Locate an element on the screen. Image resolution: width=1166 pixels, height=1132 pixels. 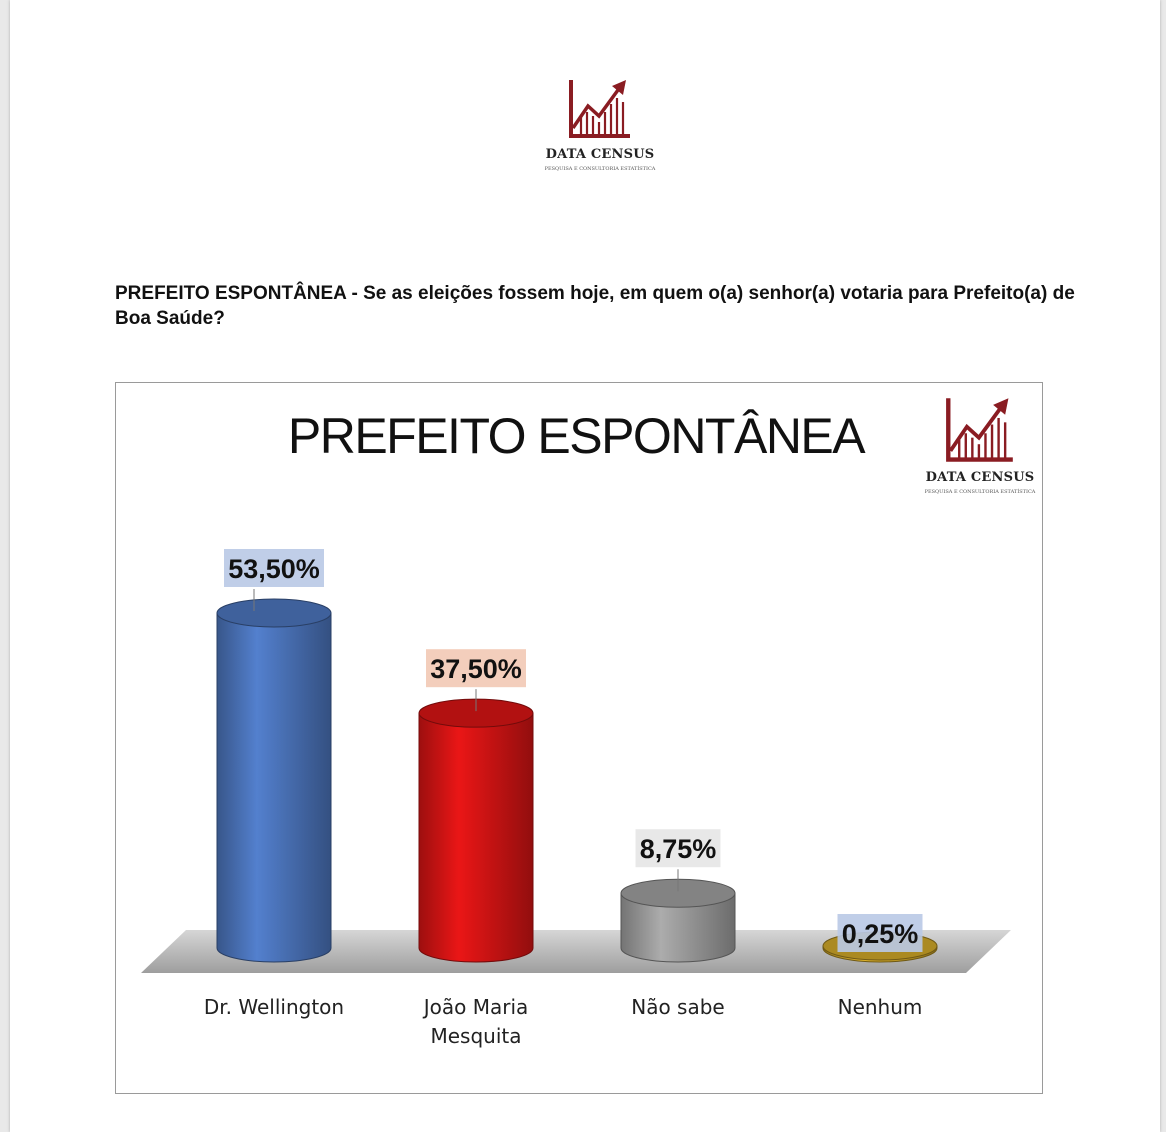
data-label-3: 8,75% is located at coordinates (678, 860).